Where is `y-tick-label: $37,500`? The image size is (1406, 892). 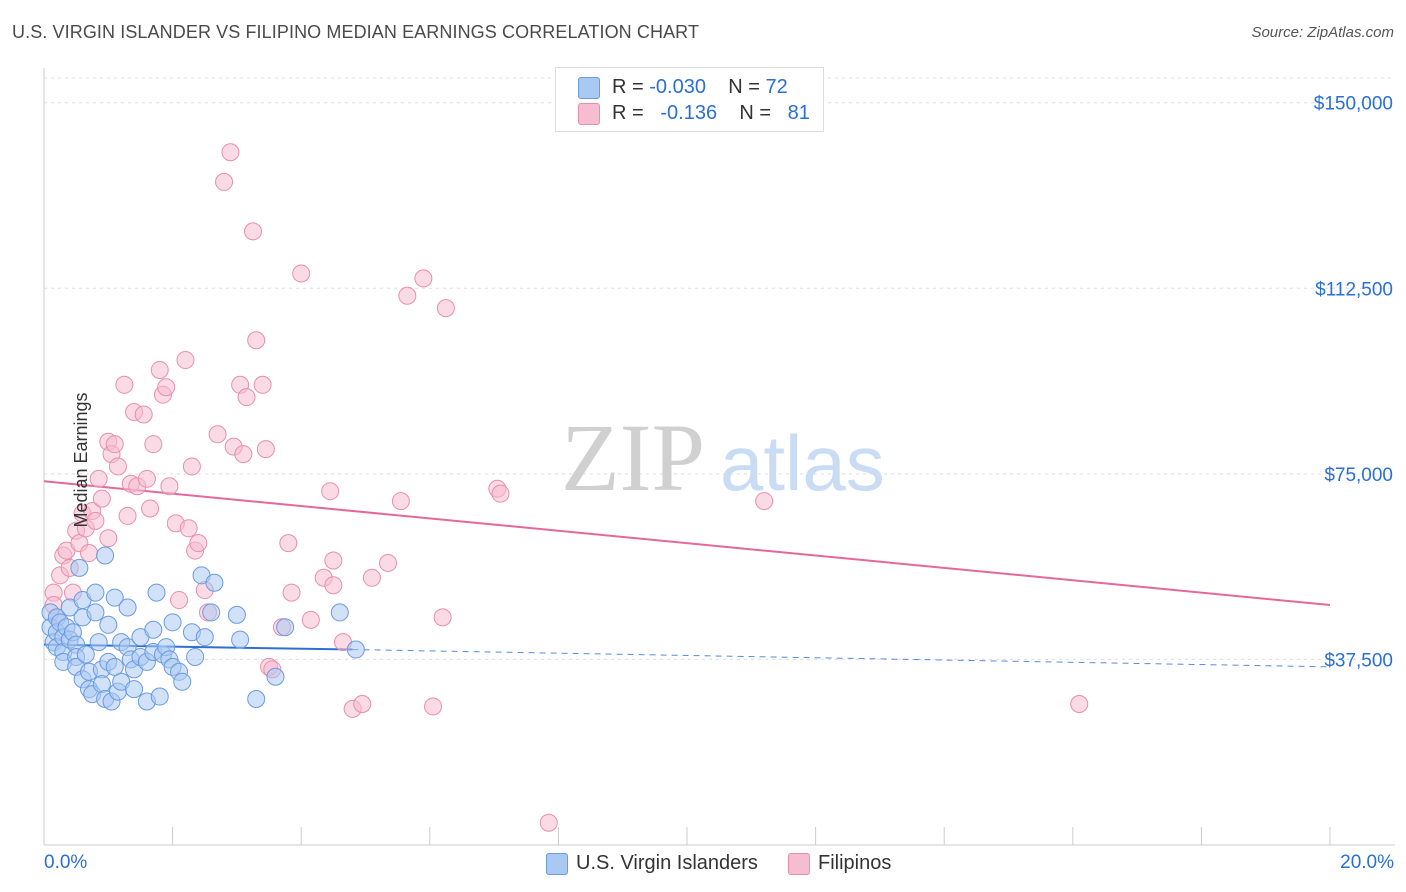
y-tick-label: $37,500 is located at coordinates (1358, 660).